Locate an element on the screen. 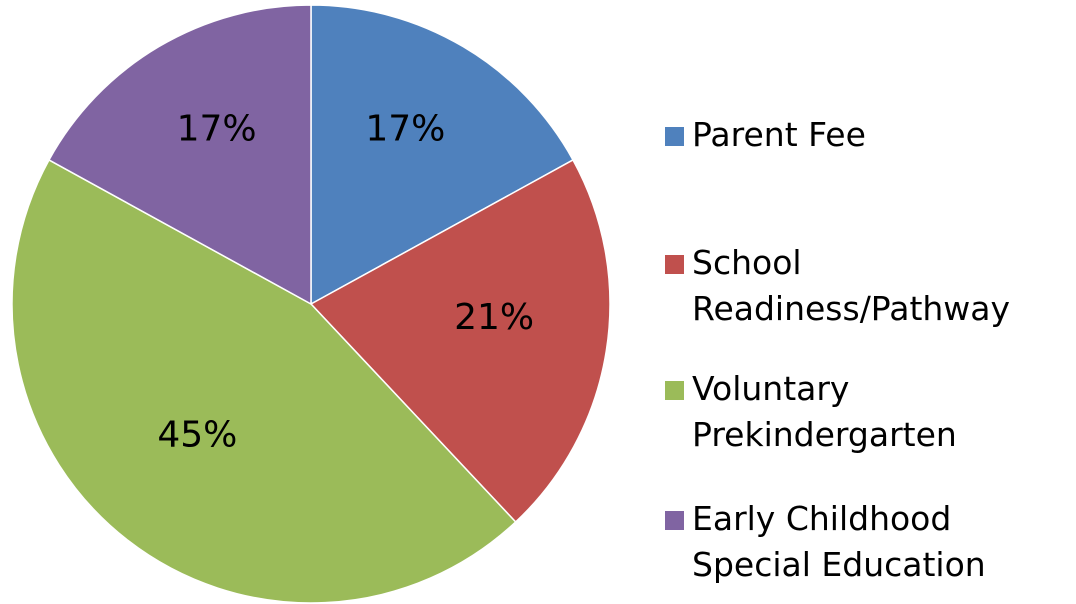 This screenshot has height=604, width=1076. legend-item: School Readiness/Pathway is located at coordinates (865, 286).